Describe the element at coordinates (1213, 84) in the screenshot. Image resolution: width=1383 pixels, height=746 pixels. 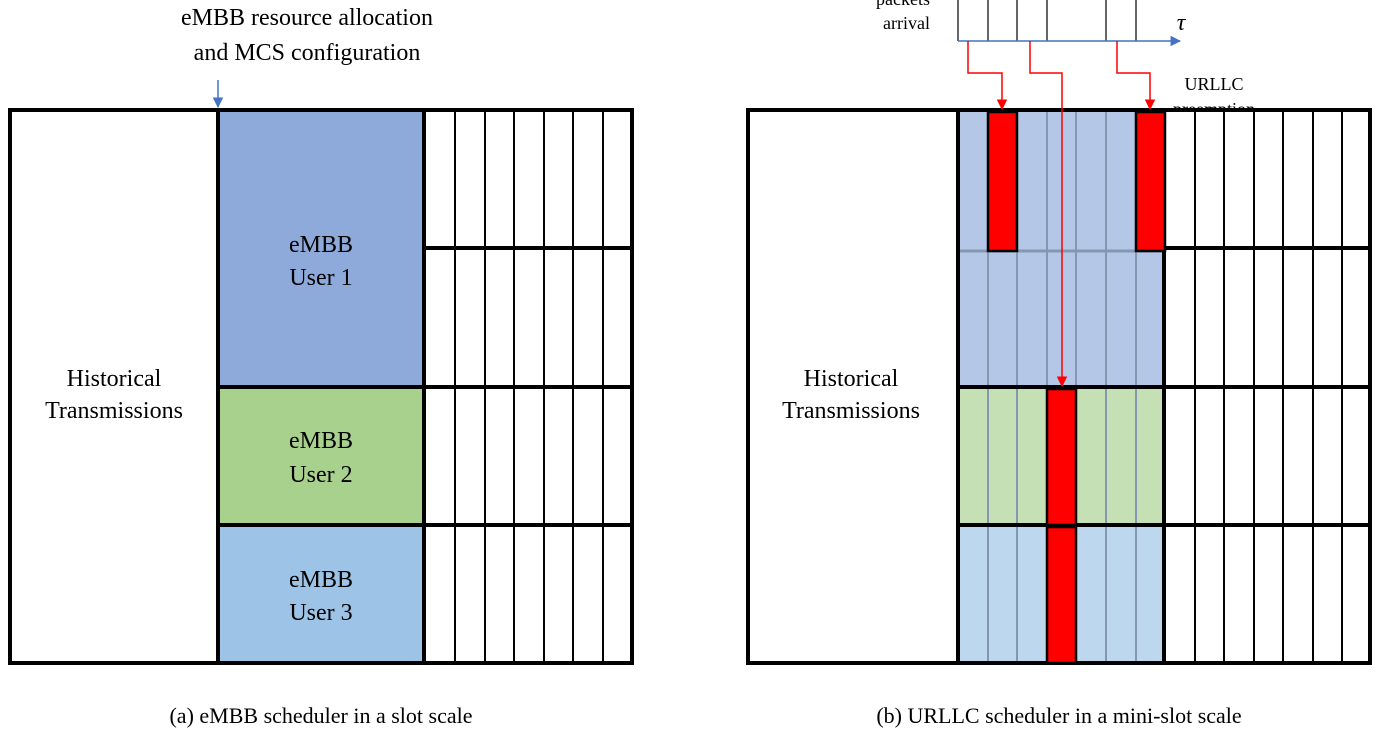
I see `urllc-preemption-label-line1: URLLC` at that location.